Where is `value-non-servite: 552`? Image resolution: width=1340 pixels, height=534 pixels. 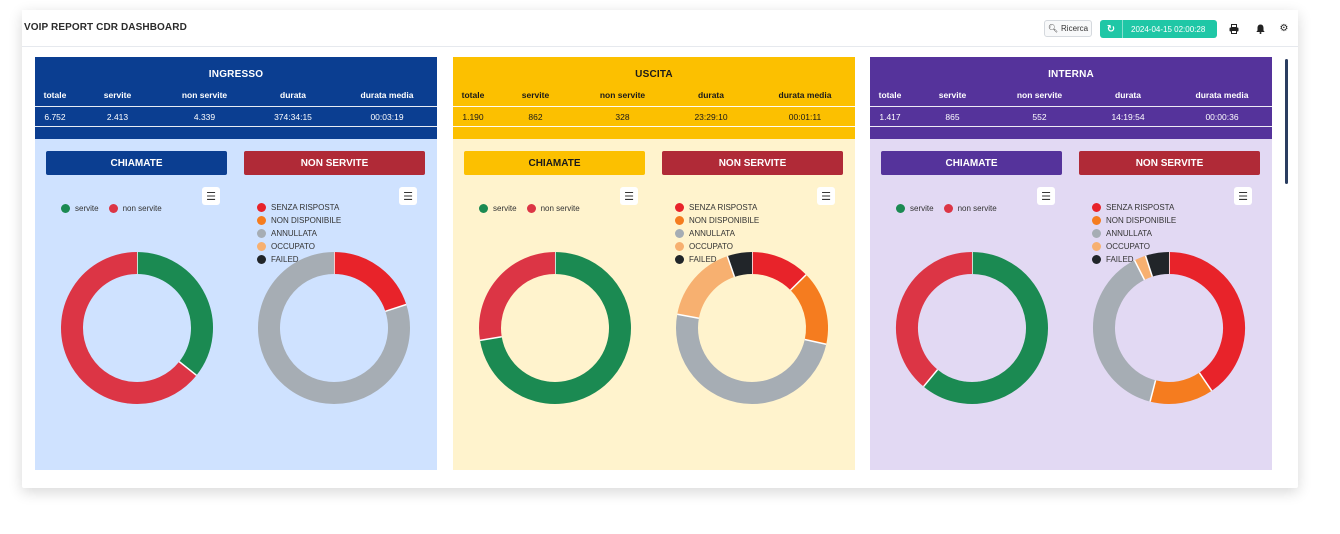 value-non-servite: 552 is located at coordinates (1039, 117).